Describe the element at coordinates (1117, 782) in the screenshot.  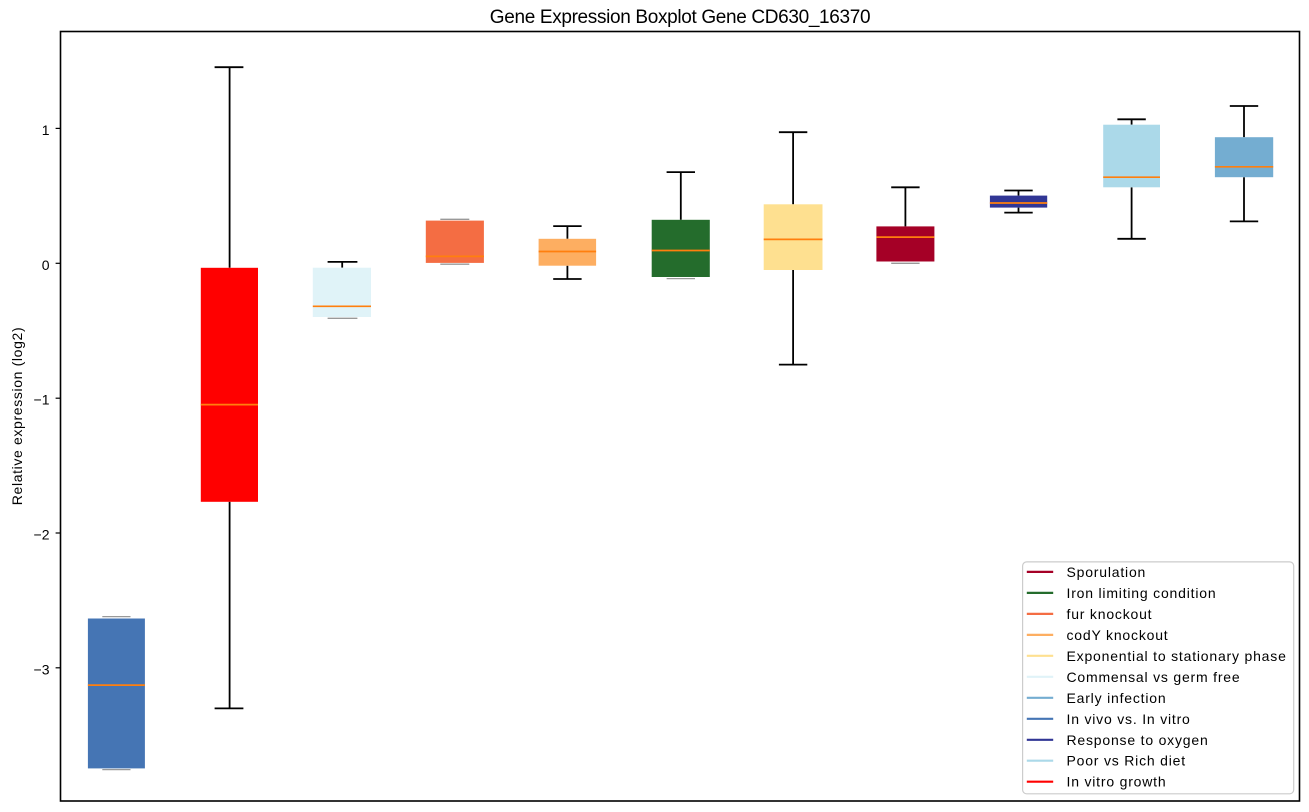
I see `svg-text: In vitro growth` at that location.